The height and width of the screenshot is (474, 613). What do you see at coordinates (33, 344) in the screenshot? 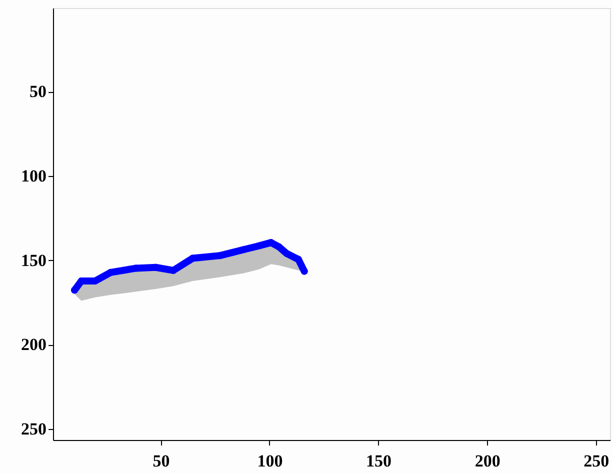
I see `y-tick-label: 200` at bounding box center [33, 344].